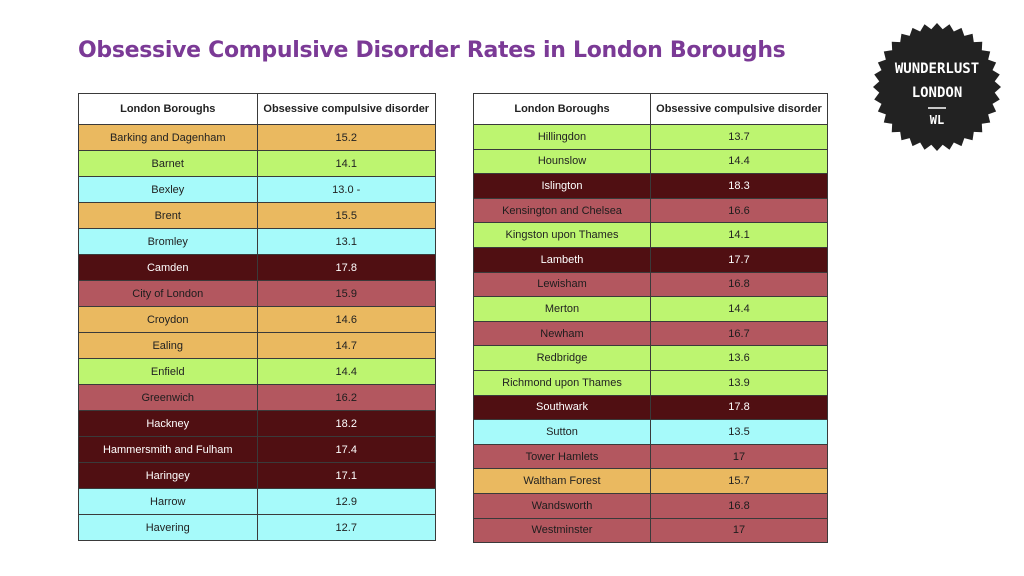  Describe the element at coordinates (562, 456) in the screenshot. I see `borough-name-cell: Tower Hamlets` at that location.